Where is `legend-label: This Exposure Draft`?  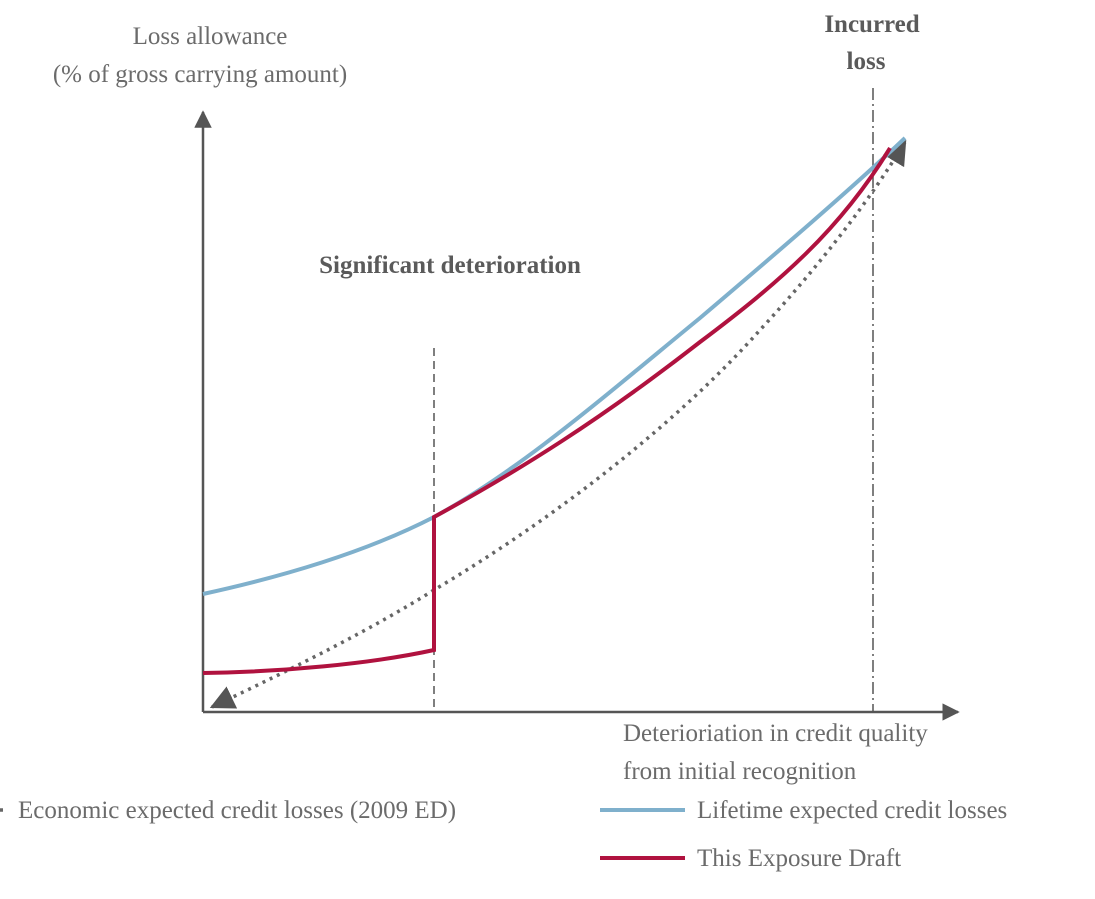 legend-label: This Exposure Draft is located at coordinates (799, 858).